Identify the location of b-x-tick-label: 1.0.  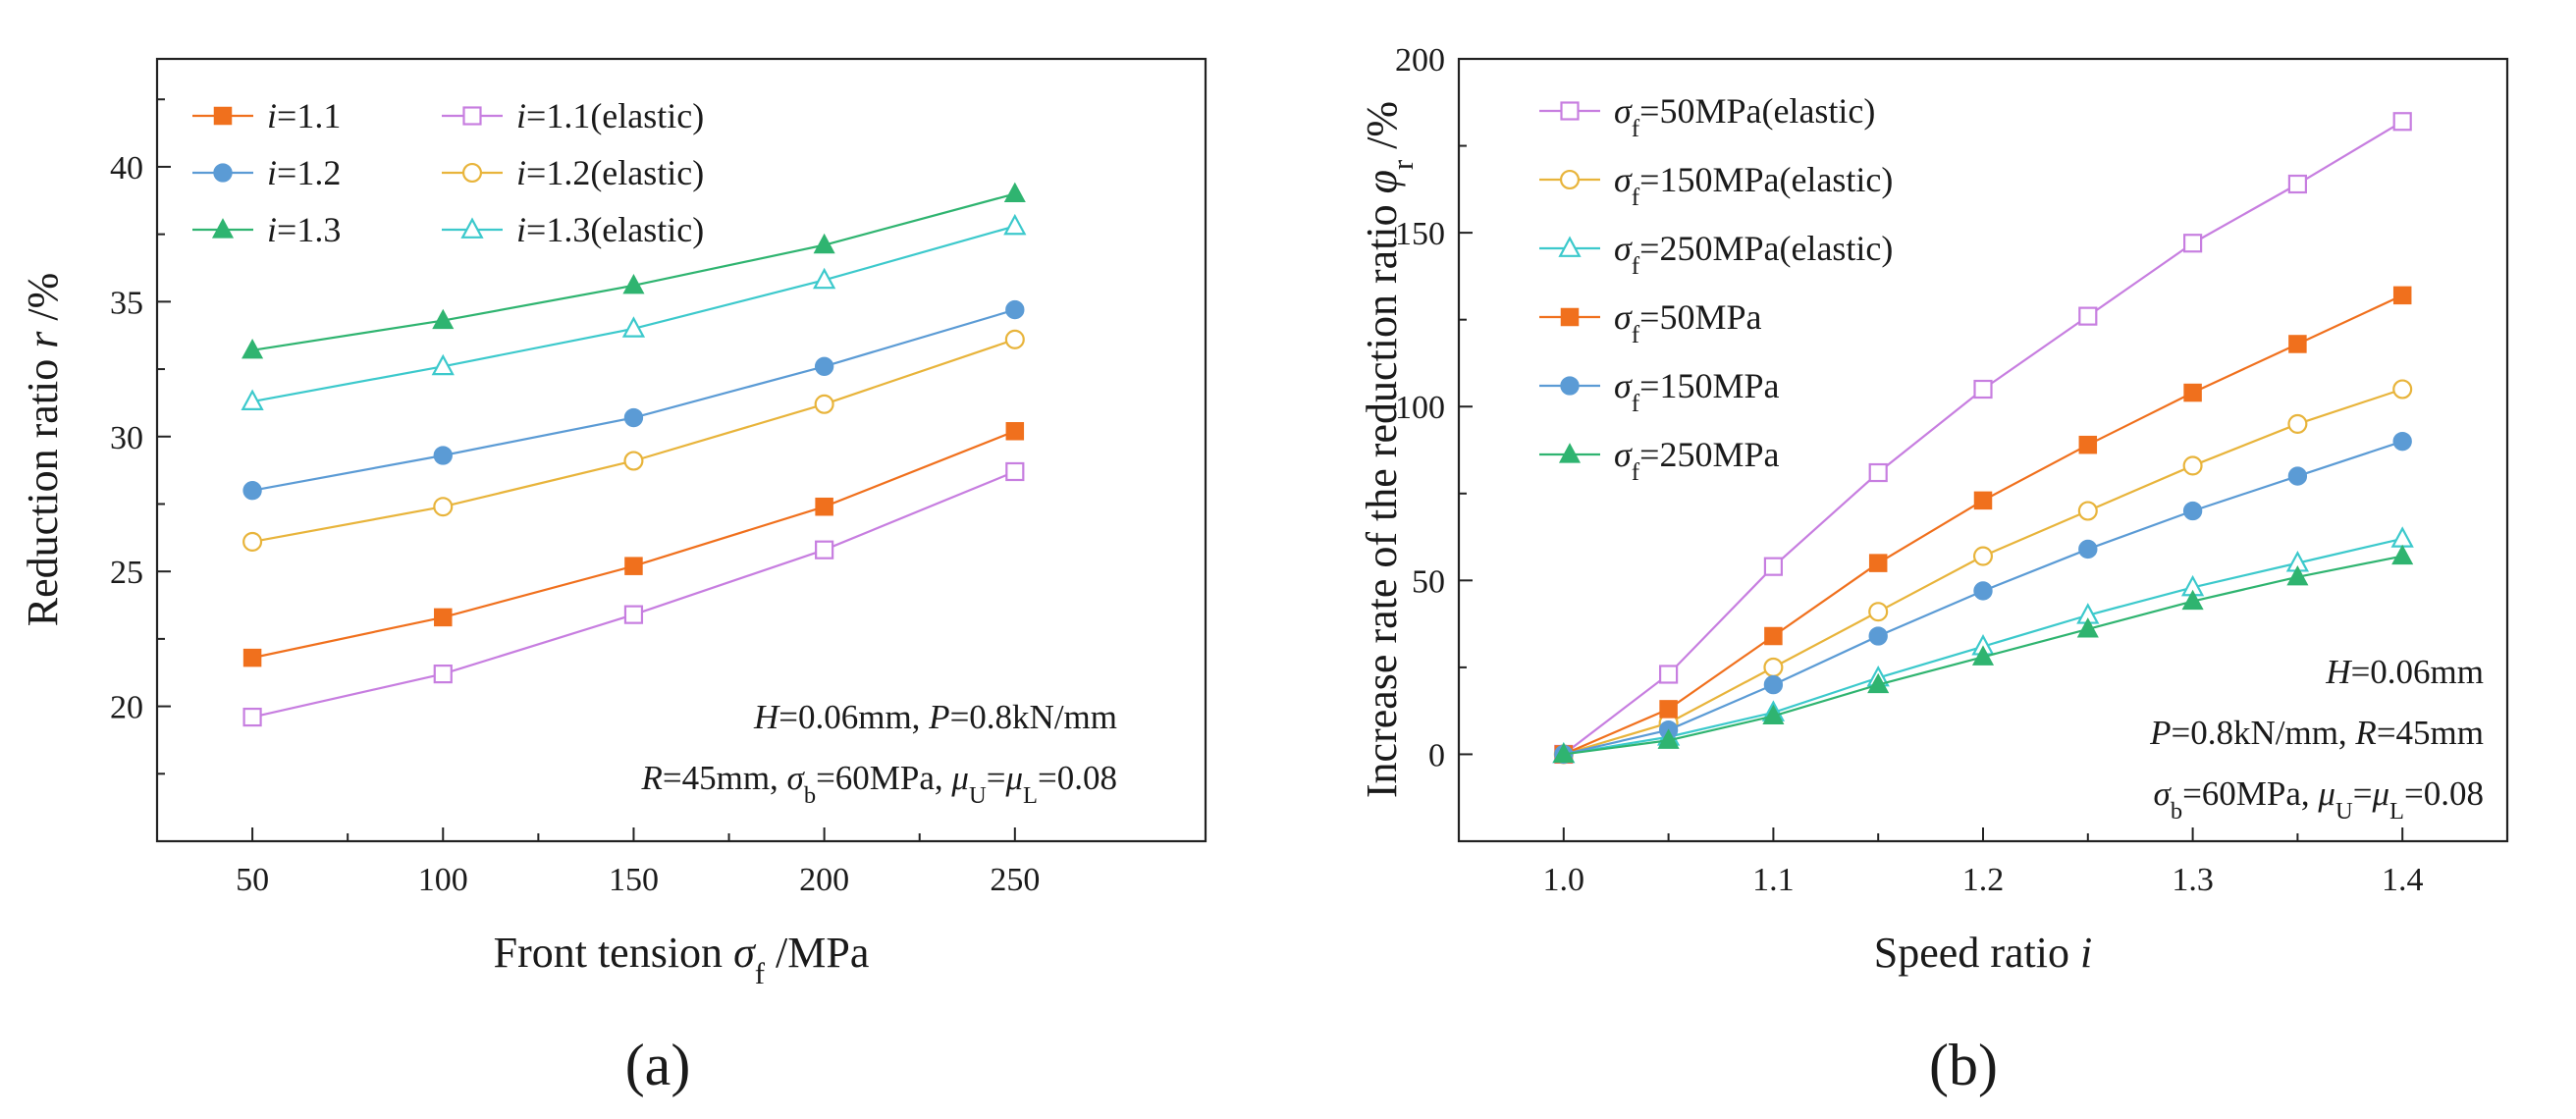
(1564, 880).